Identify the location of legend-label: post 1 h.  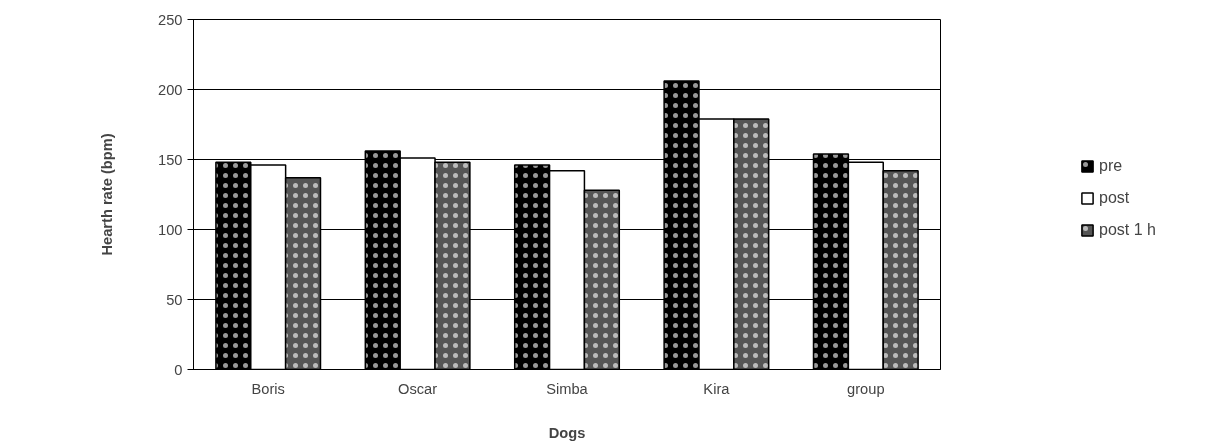
(1127, 230).